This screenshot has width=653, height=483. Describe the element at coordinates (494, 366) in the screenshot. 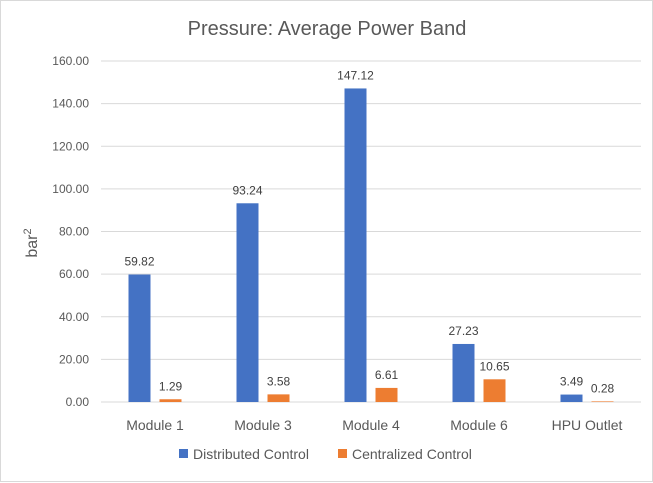

I see `data-label-centralized-control-module-6: 10.65` at that location.